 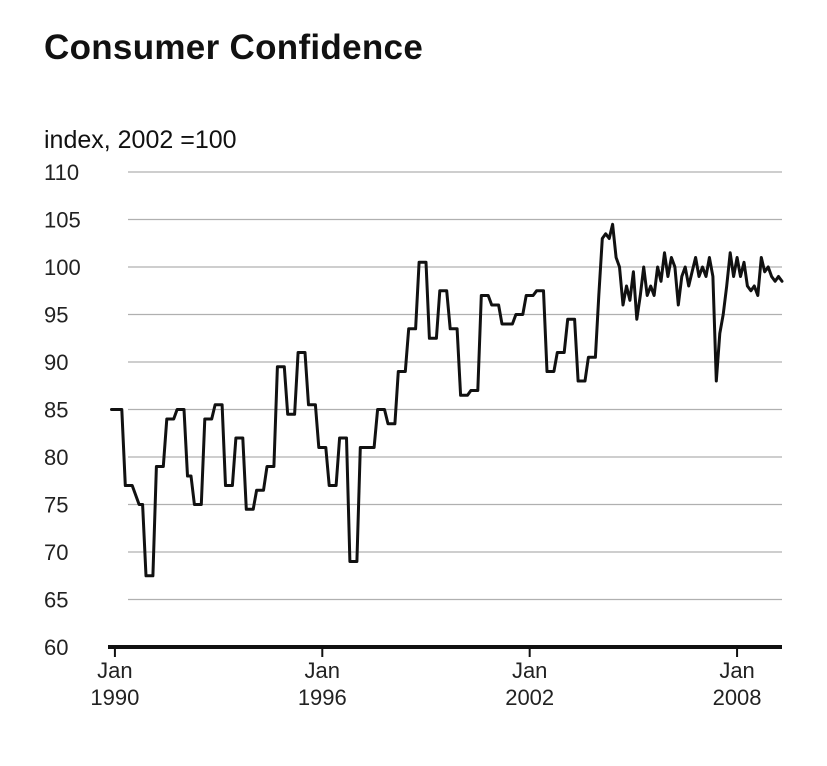 What do you see at coordinates (529, 697) in the screenshot?
I see `x-tick-label-year-2002: 2002` at bounding box center [529, 697].